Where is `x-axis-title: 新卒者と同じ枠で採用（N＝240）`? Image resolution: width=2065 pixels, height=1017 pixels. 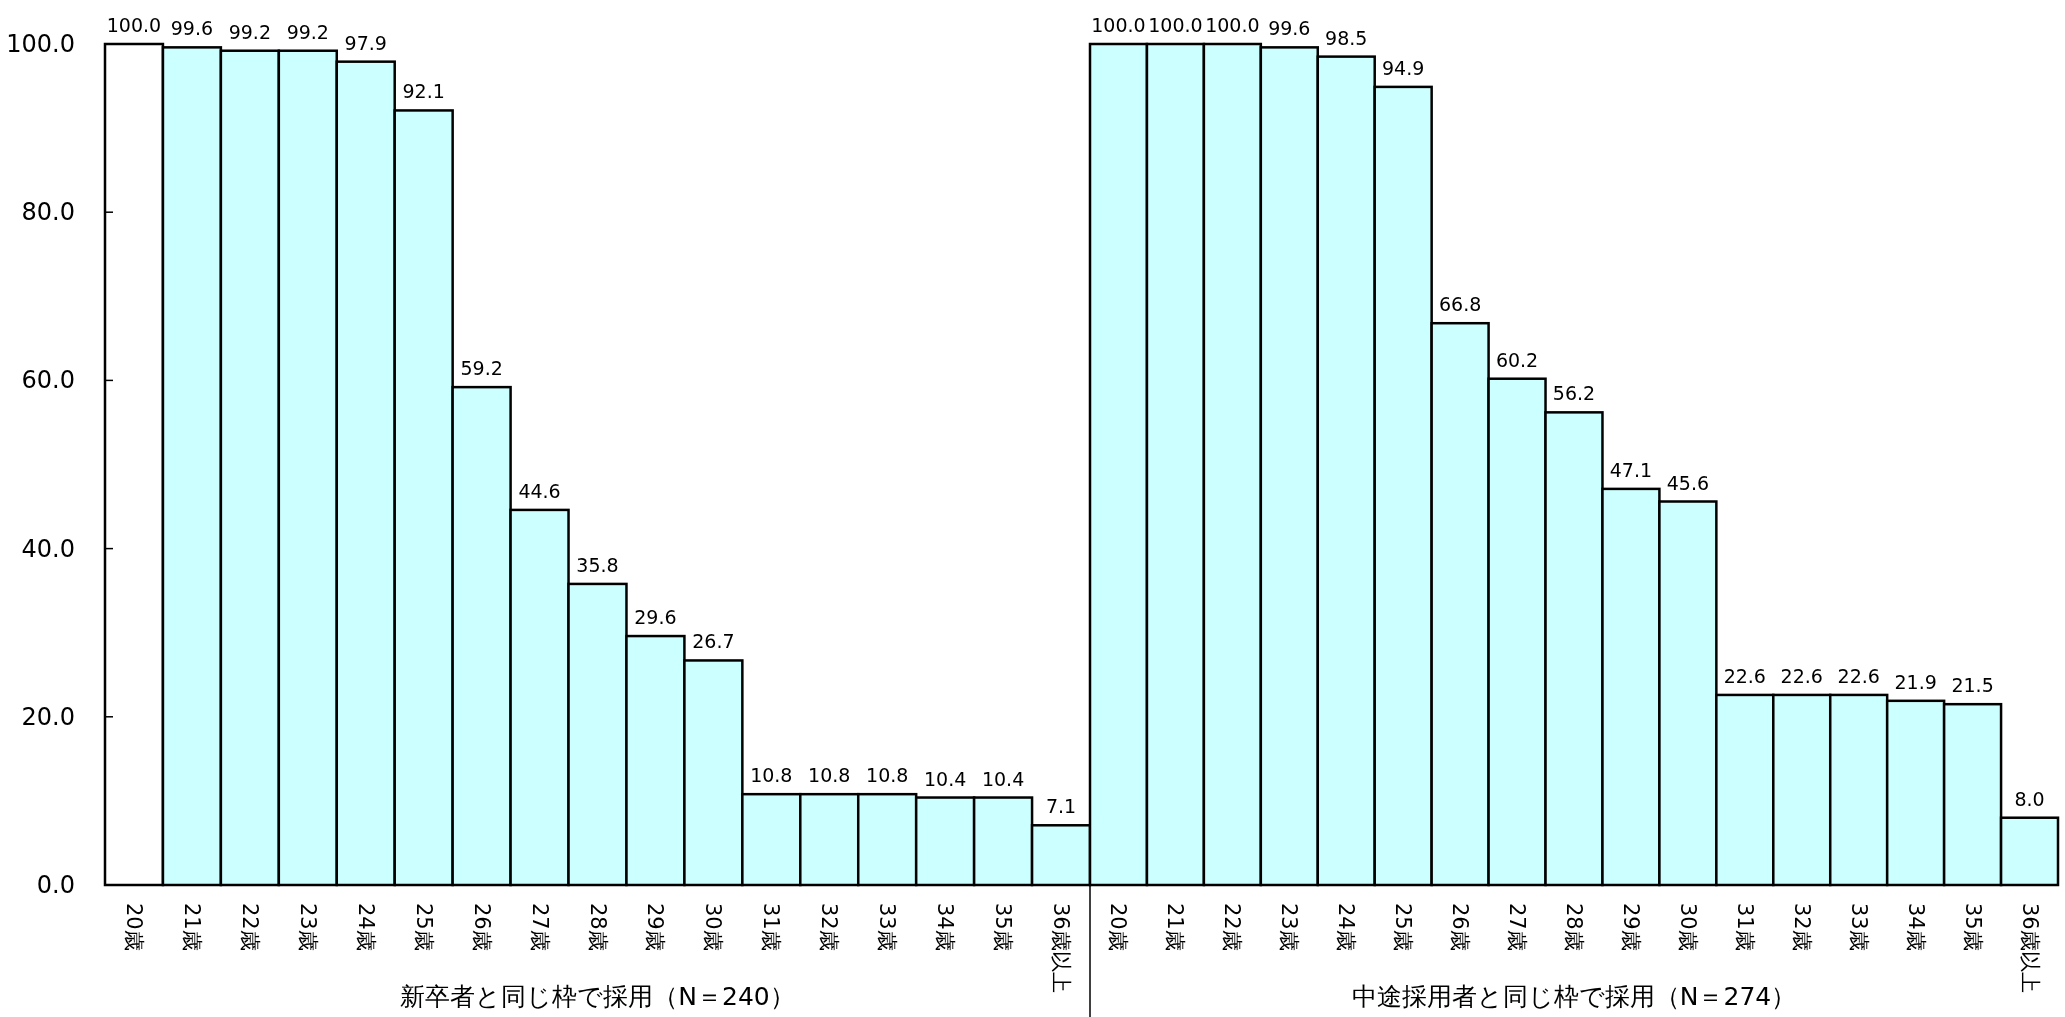 x-axis-title: 新卒者と同じ枠で採用（N＝240） is located at coordinates (597, 996).